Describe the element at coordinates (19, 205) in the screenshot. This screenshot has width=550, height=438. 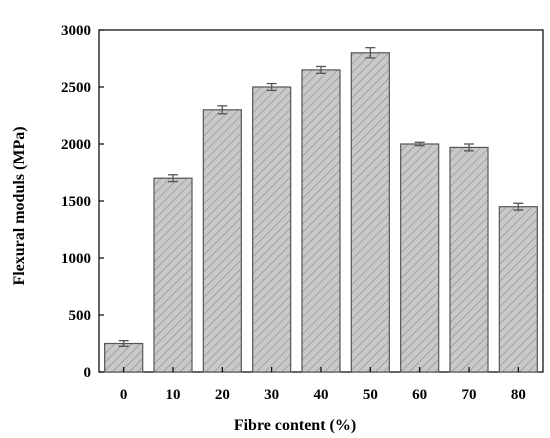
I see `y-axis-label: Flexural moduls (MPa)` at that location.